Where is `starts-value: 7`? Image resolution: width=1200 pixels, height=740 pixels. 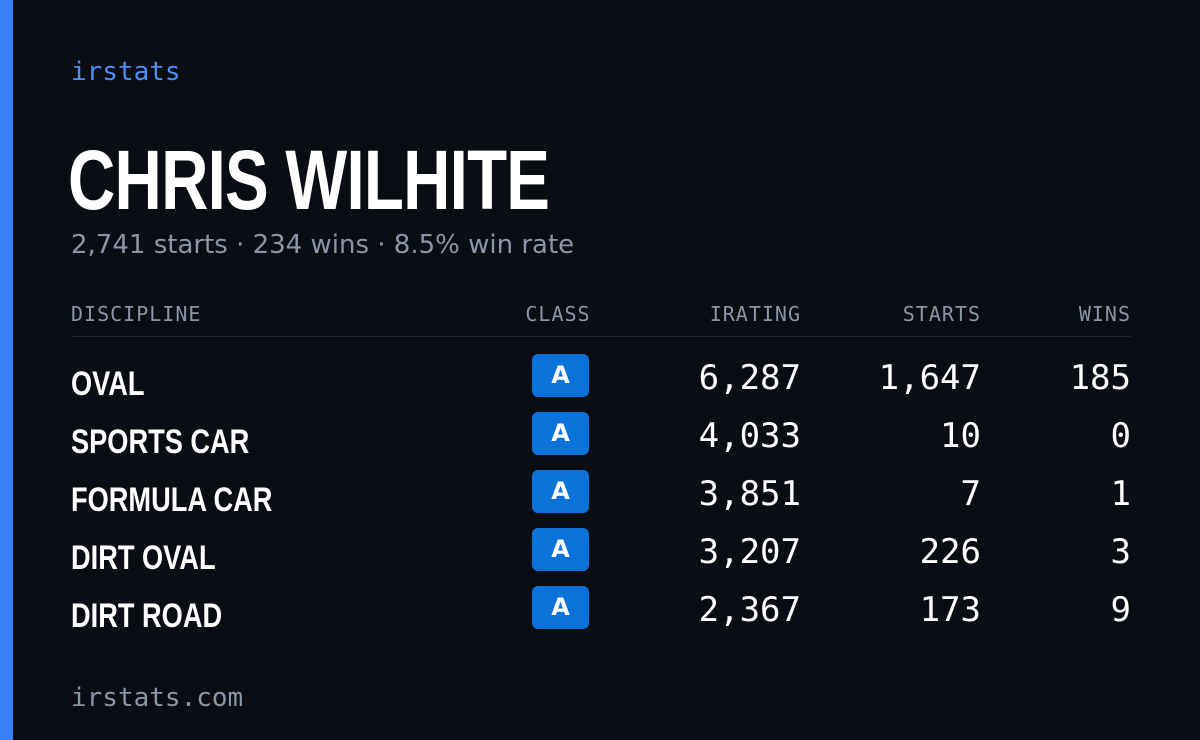
starts-value: 7 is located at coordinates (970, 494).